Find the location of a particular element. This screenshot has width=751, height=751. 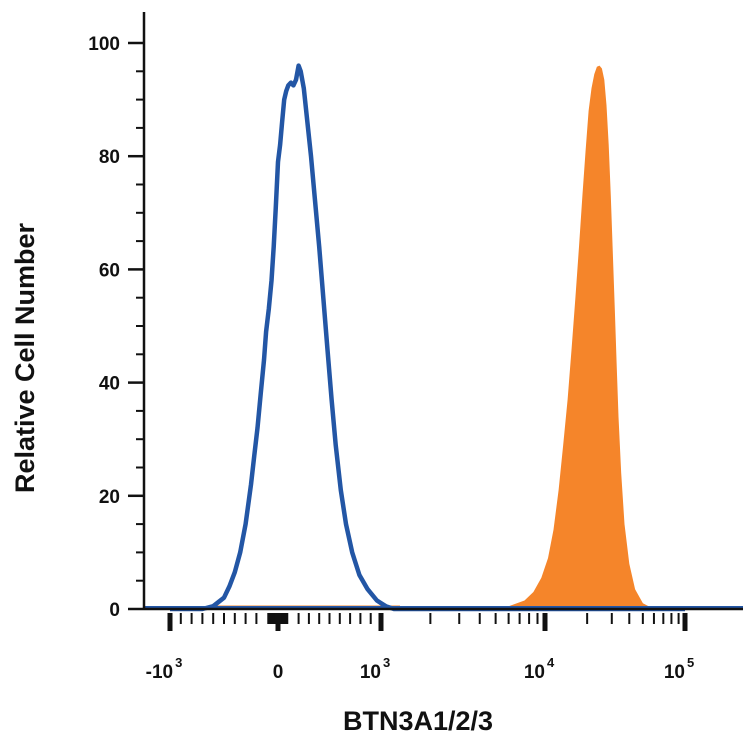

x-axis-ticks: -10 3 0 10 3 10 4 10 5 is located at coordinates (420, 648).